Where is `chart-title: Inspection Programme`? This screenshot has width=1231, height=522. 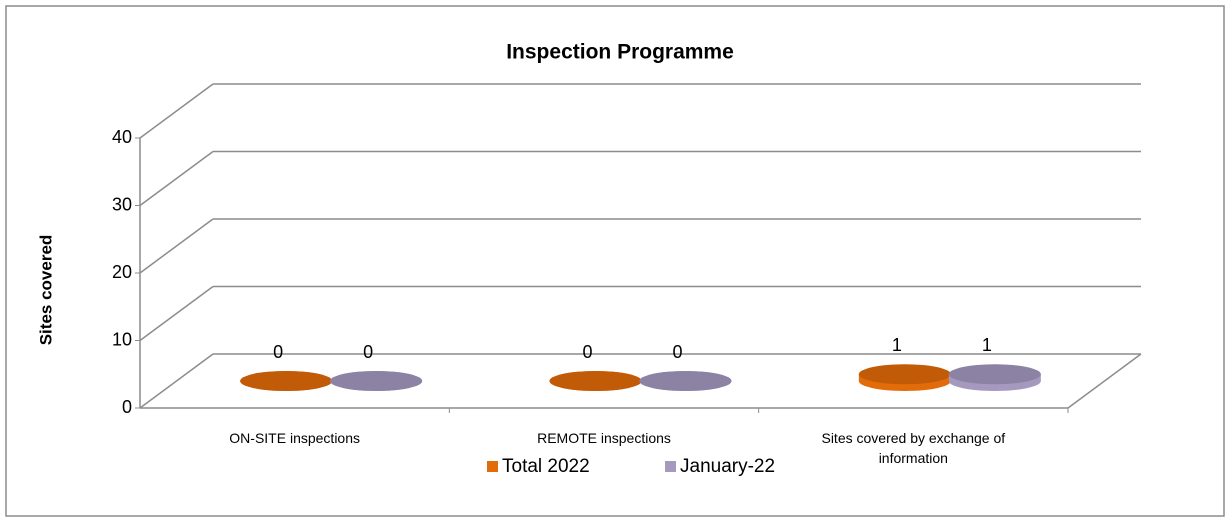 chart-title: Inspection Programme is located at coordinates (620, 52).